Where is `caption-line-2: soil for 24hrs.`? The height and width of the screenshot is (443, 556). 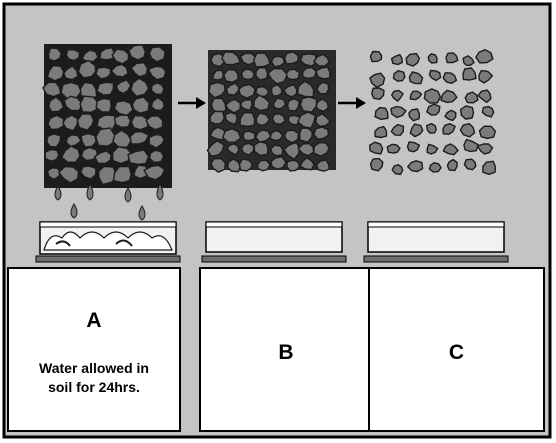
caption-line-2: soil for 24hrs. is located at coordinates (94, 387).